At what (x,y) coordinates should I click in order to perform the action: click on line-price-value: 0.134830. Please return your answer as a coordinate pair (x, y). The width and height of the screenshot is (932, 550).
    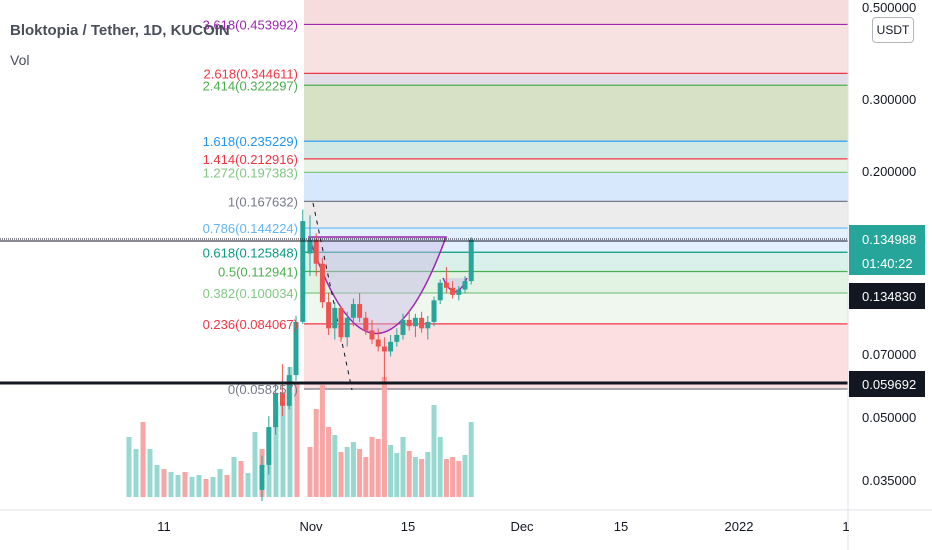
    Looking at the image, I should click on (889, 296).